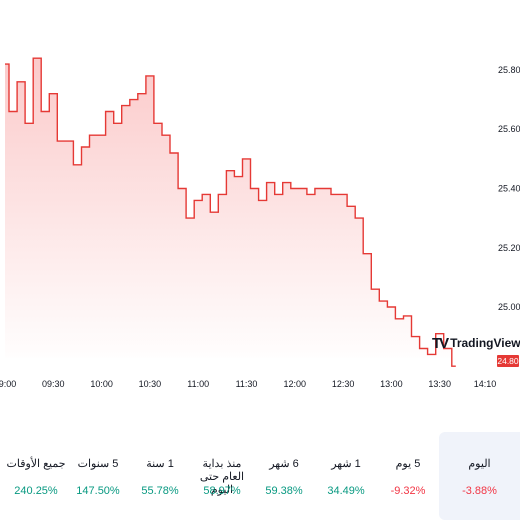  I want to click on performance-period-label: جميع الأوقات, so click(36, 464).